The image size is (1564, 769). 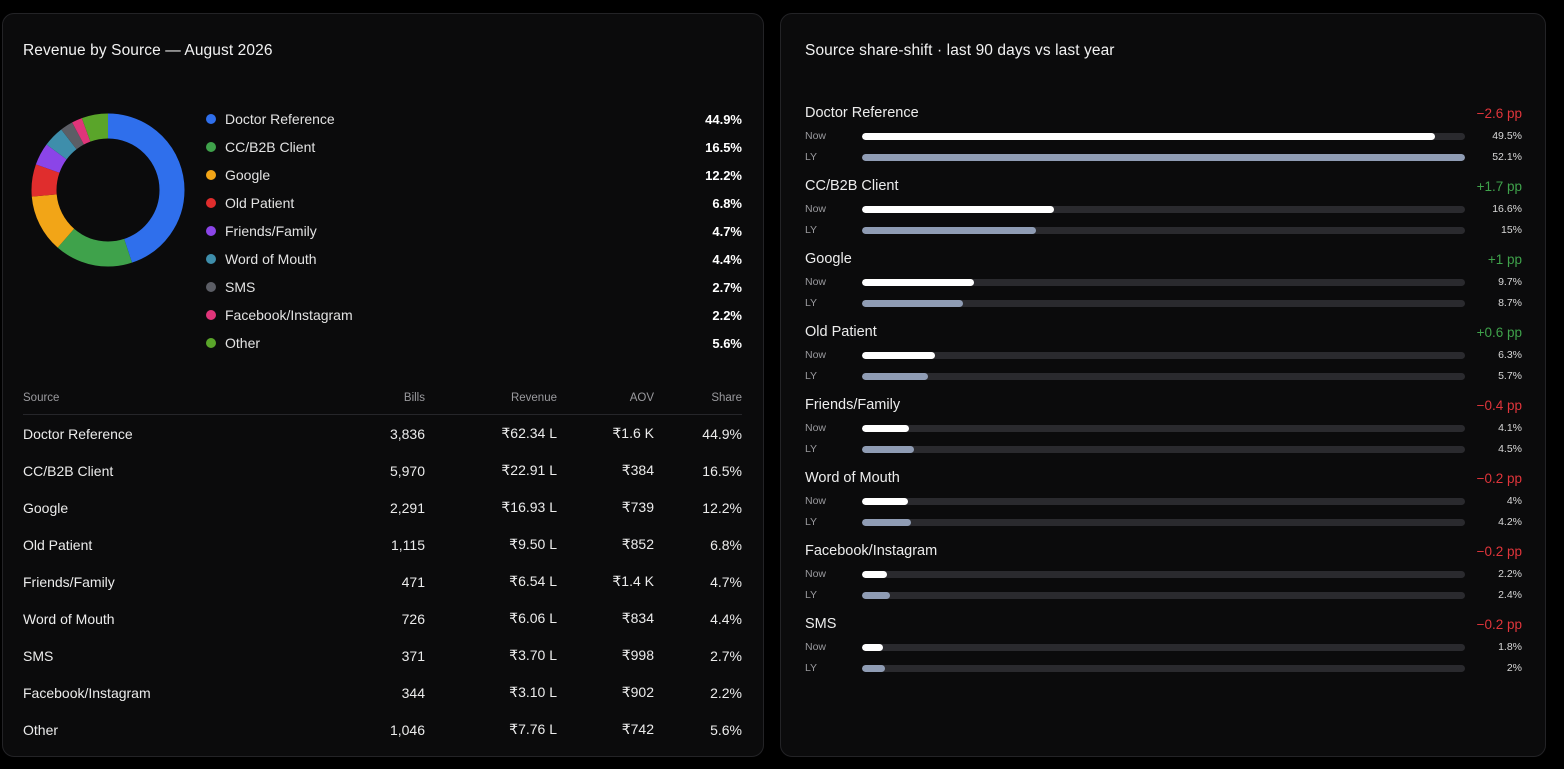 I want to click on cell-aov: ₹739, so click(x=637, y=507).